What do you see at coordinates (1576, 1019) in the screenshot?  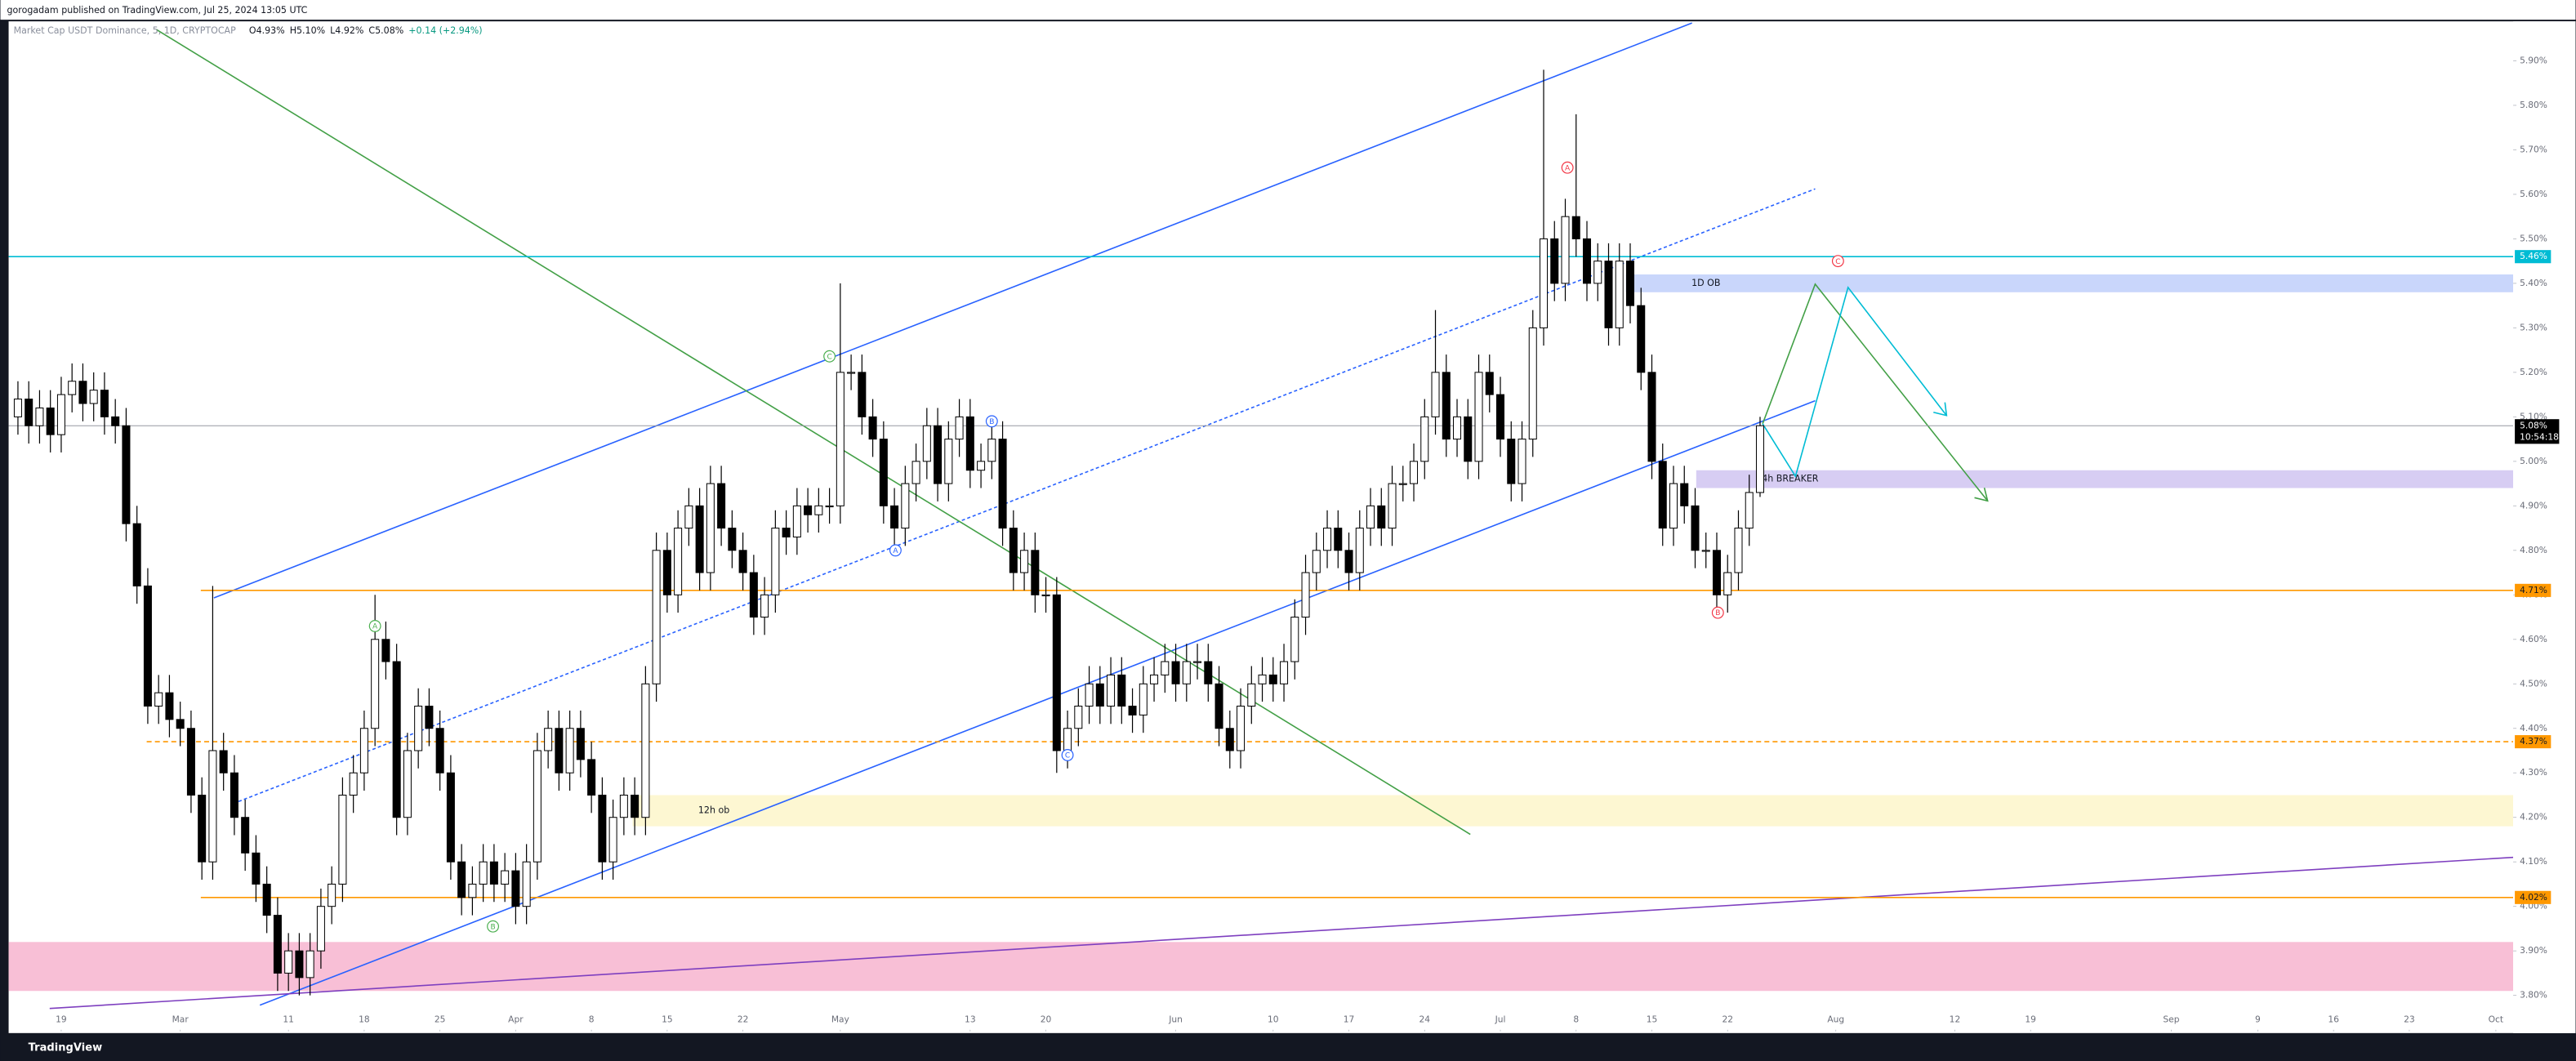 I see `x-tick-label: 8` at bounding box center [1576, 1019].